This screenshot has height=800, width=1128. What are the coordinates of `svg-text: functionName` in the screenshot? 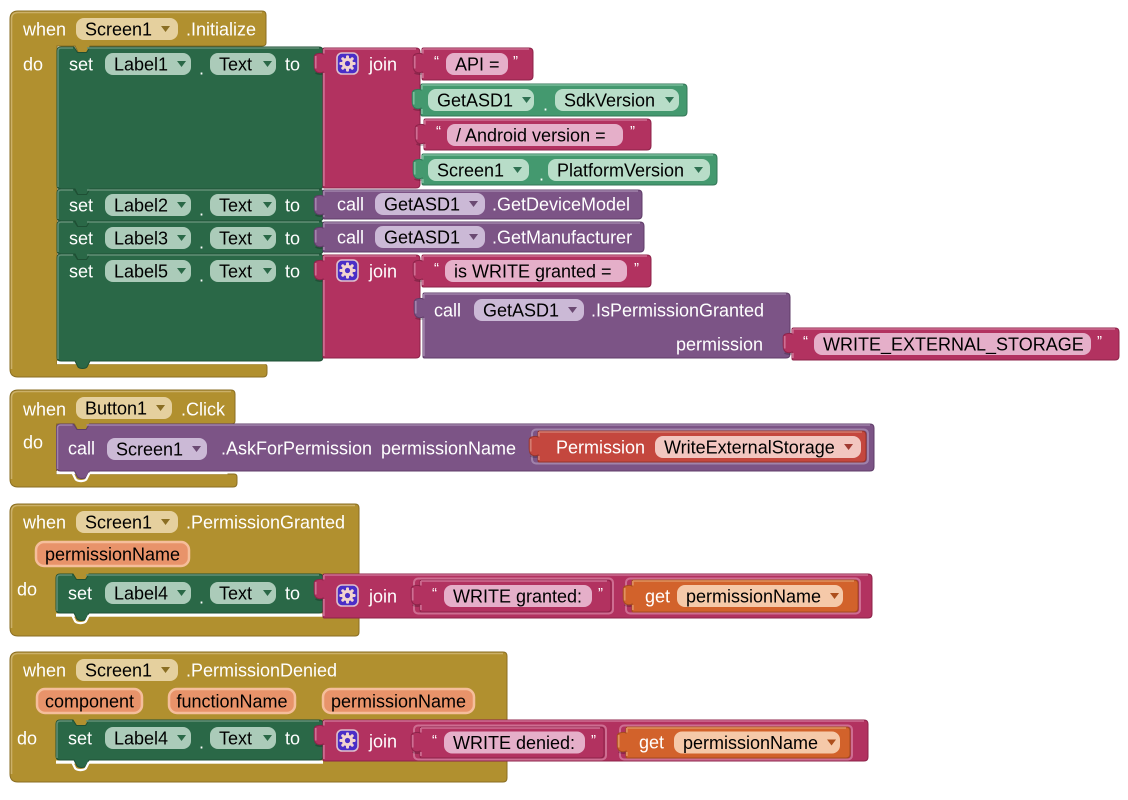 It's located at (231, 701).